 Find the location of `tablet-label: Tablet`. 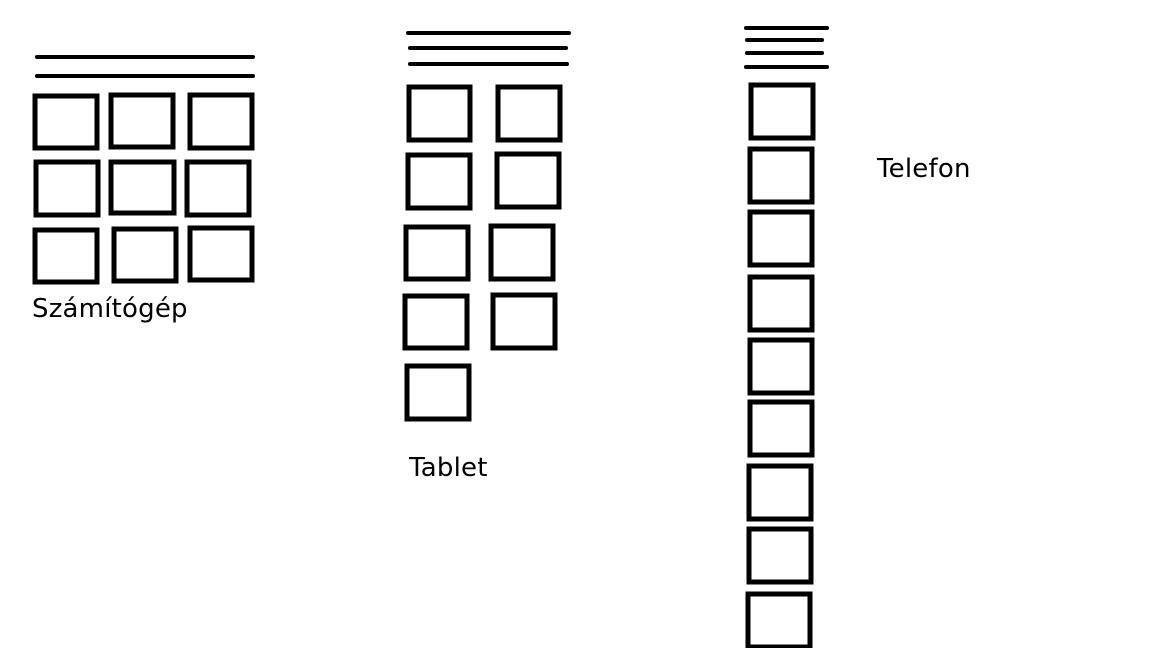

tablet-label: Tablet is located at coordinates (448, 468).